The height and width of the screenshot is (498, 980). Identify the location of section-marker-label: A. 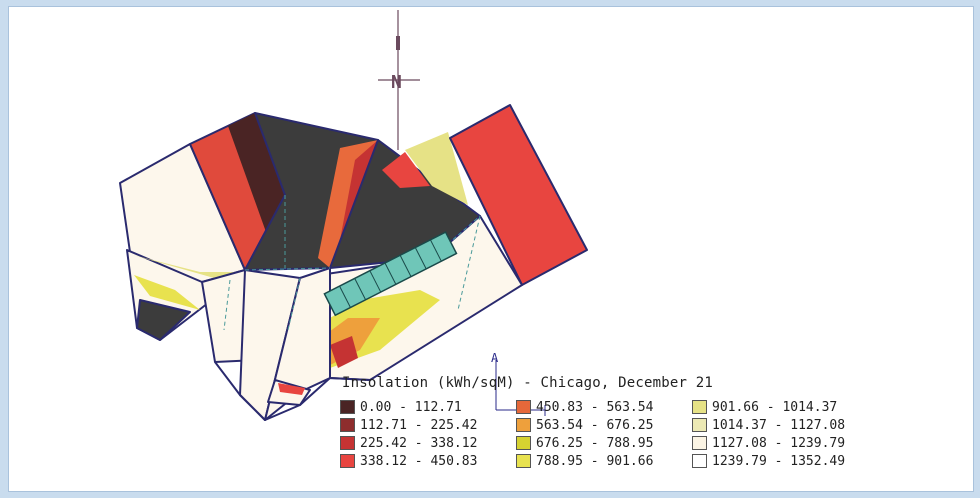
(495, 358).